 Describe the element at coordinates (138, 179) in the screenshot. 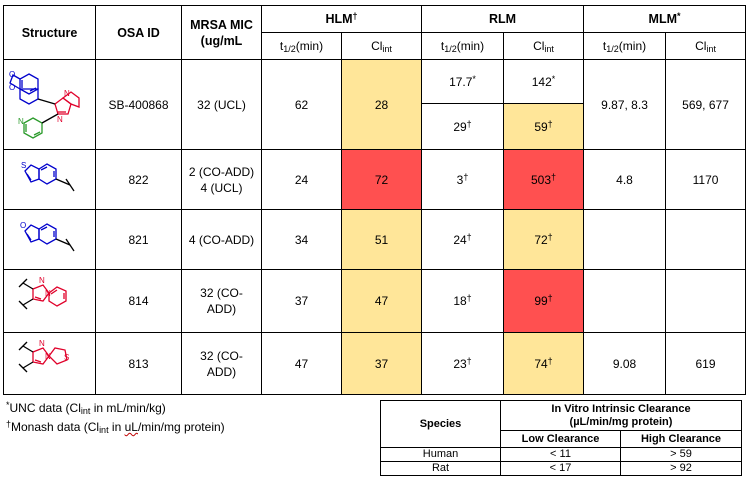

I see `osa-id-cell: 822` at that location.